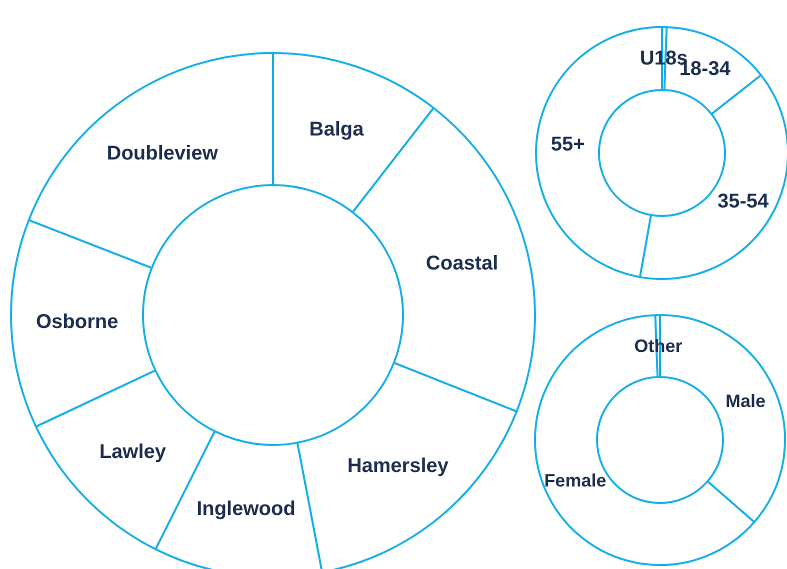 This screenshot has width=787, height=569. I want to click on slice-label: 35-54, so click(743, 201).